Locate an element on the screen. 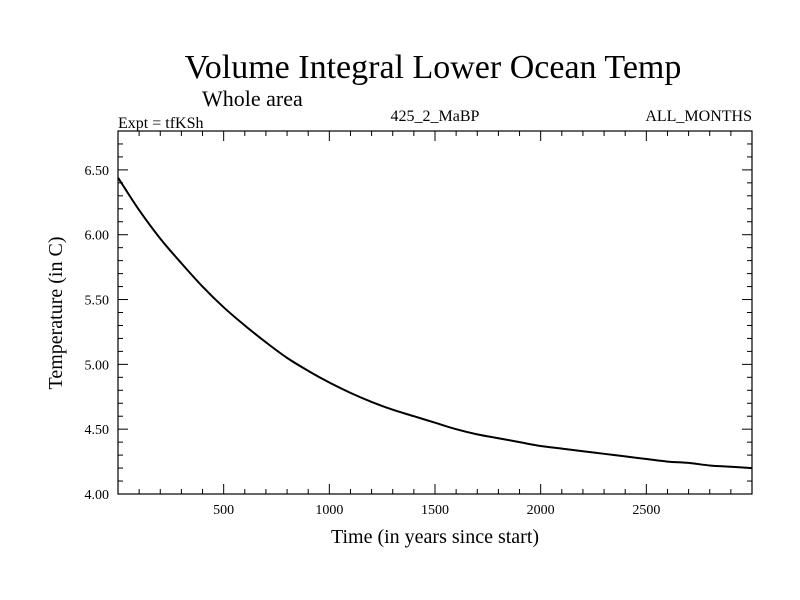 The height and width of the screenshot is (600, 800). y-tick-label: 4.00 is located at coordinates (97, 495).